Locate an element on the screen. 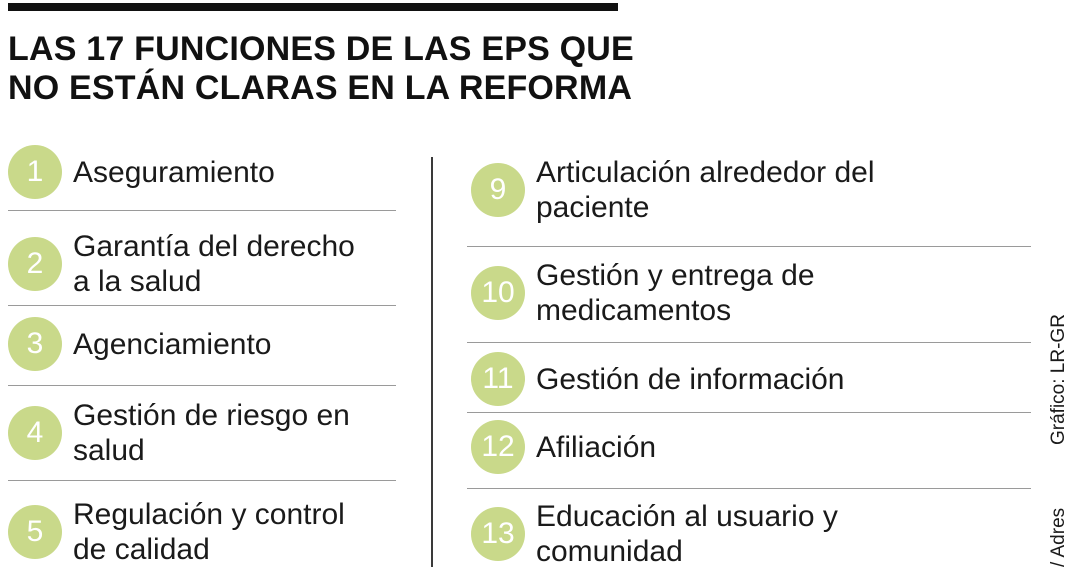 This screenshot has width=1080, height=567. item-label: Gestión de información is located at coordinates (690, 379).